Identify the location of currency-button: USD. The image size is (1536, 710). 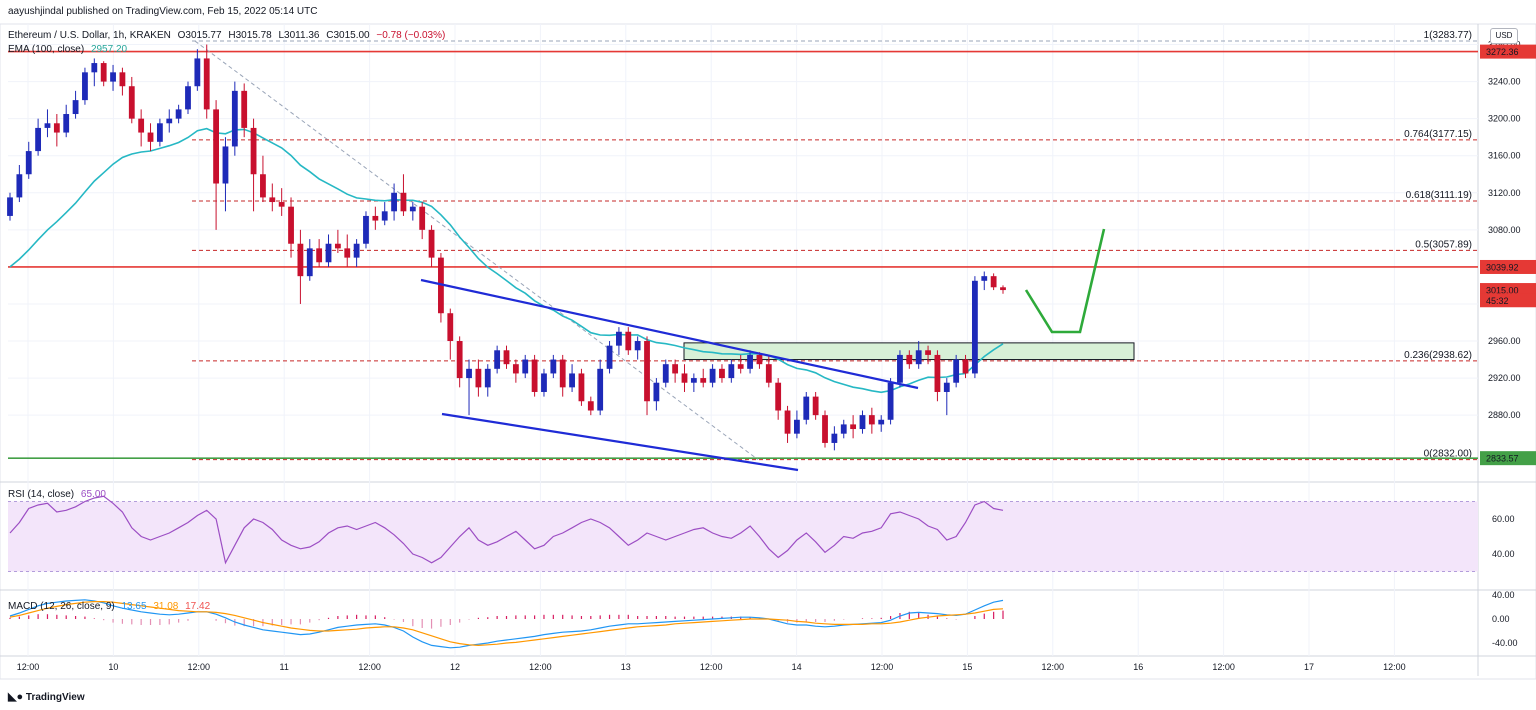
(1504, 36).